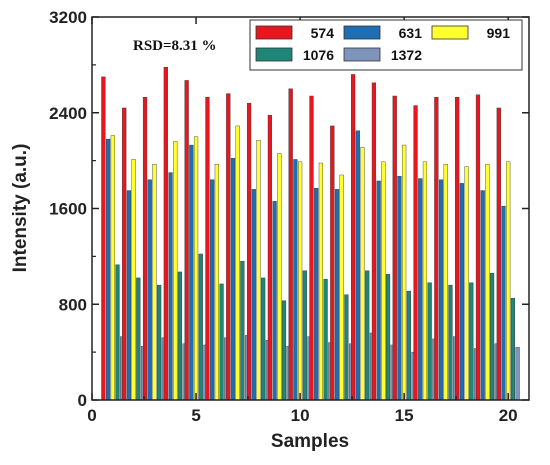 The width and height of the screenshot is (550, 465). What do you see at coordinates (300, 415) in the screenshot?
I see `x-tick-label: 10` at bounding box center [300, 415].